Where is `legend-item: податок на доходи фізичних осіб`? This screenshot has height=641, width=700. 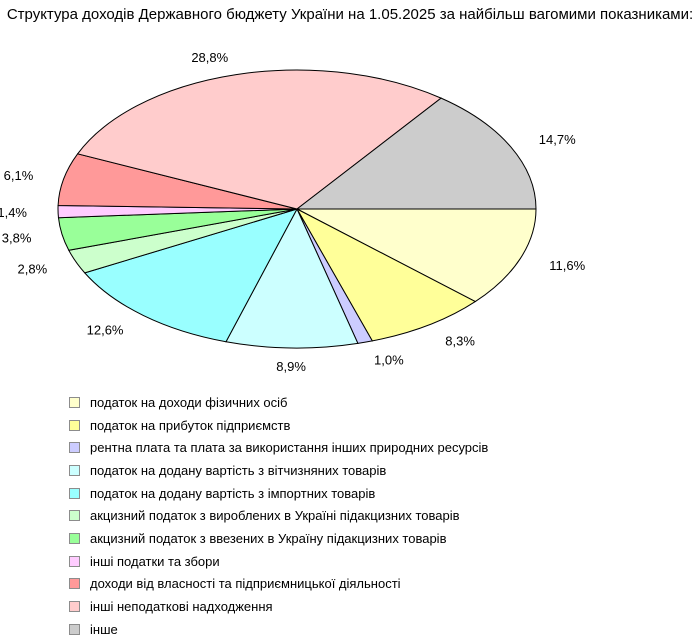 legend-item: податок на доходи фізичних осіб is located at coordinates (278, 402).